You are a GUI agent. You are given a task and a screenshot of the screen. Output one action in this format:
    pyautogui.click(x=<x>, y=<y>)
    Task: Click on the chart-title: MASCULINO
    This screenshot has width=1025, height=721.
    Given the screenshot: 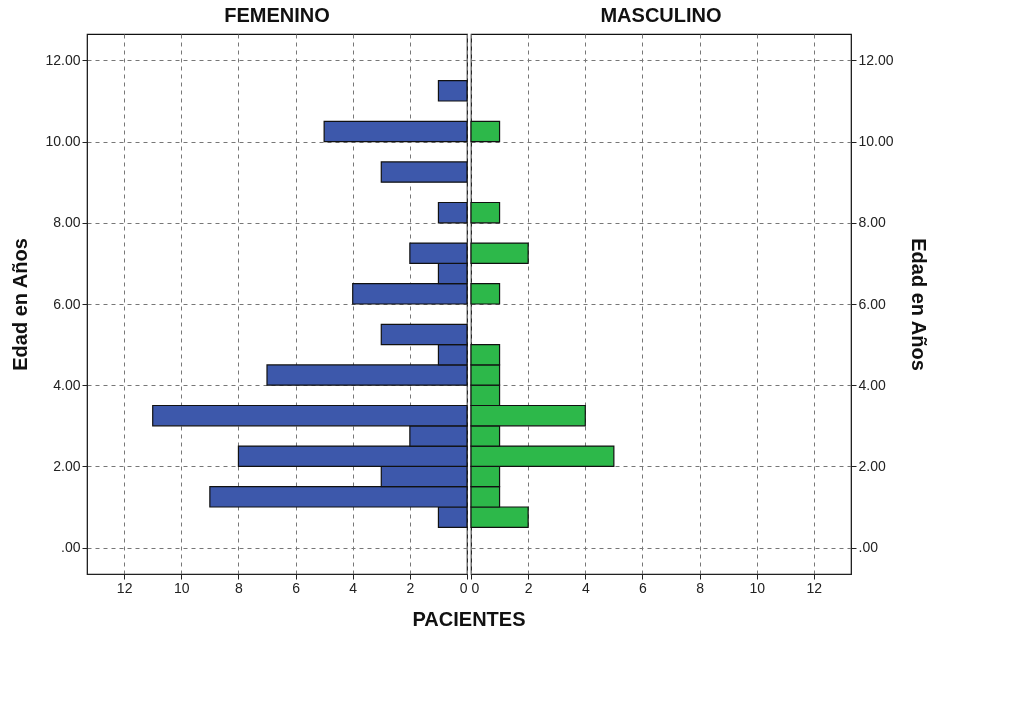 What is the action you would take?
    pyautogui.click(x=661, y=15)
    